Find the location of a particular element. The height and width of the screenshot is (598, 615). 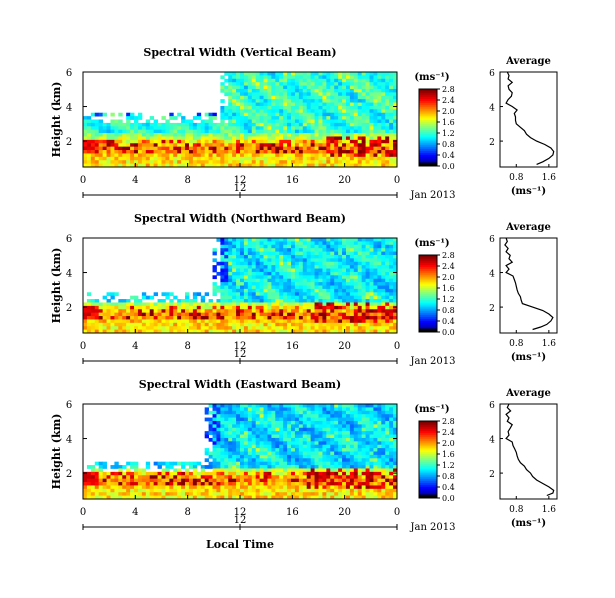

date-label: Jan 2013 is located at coordinates (432, 195).